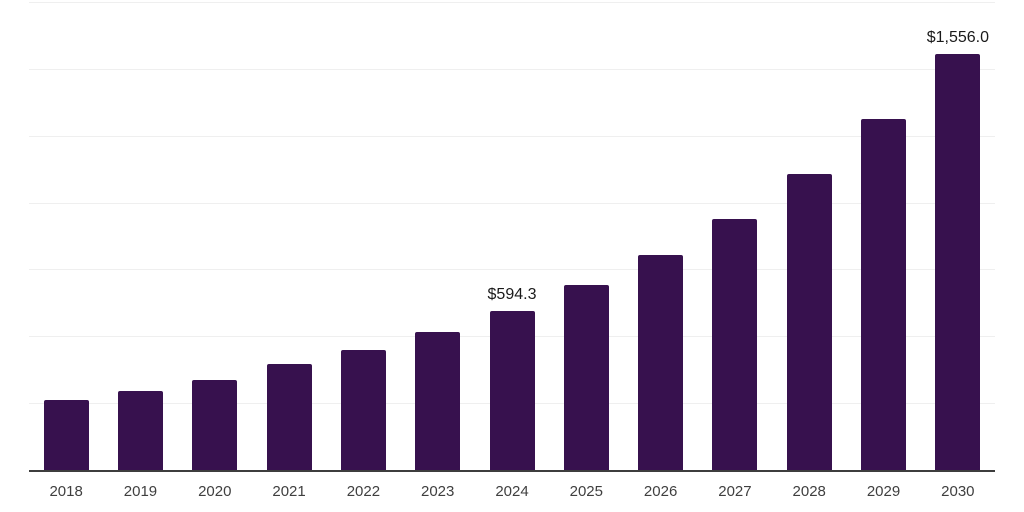  I want to click on x-axis-label-2026: 2026, so click(660, 491).